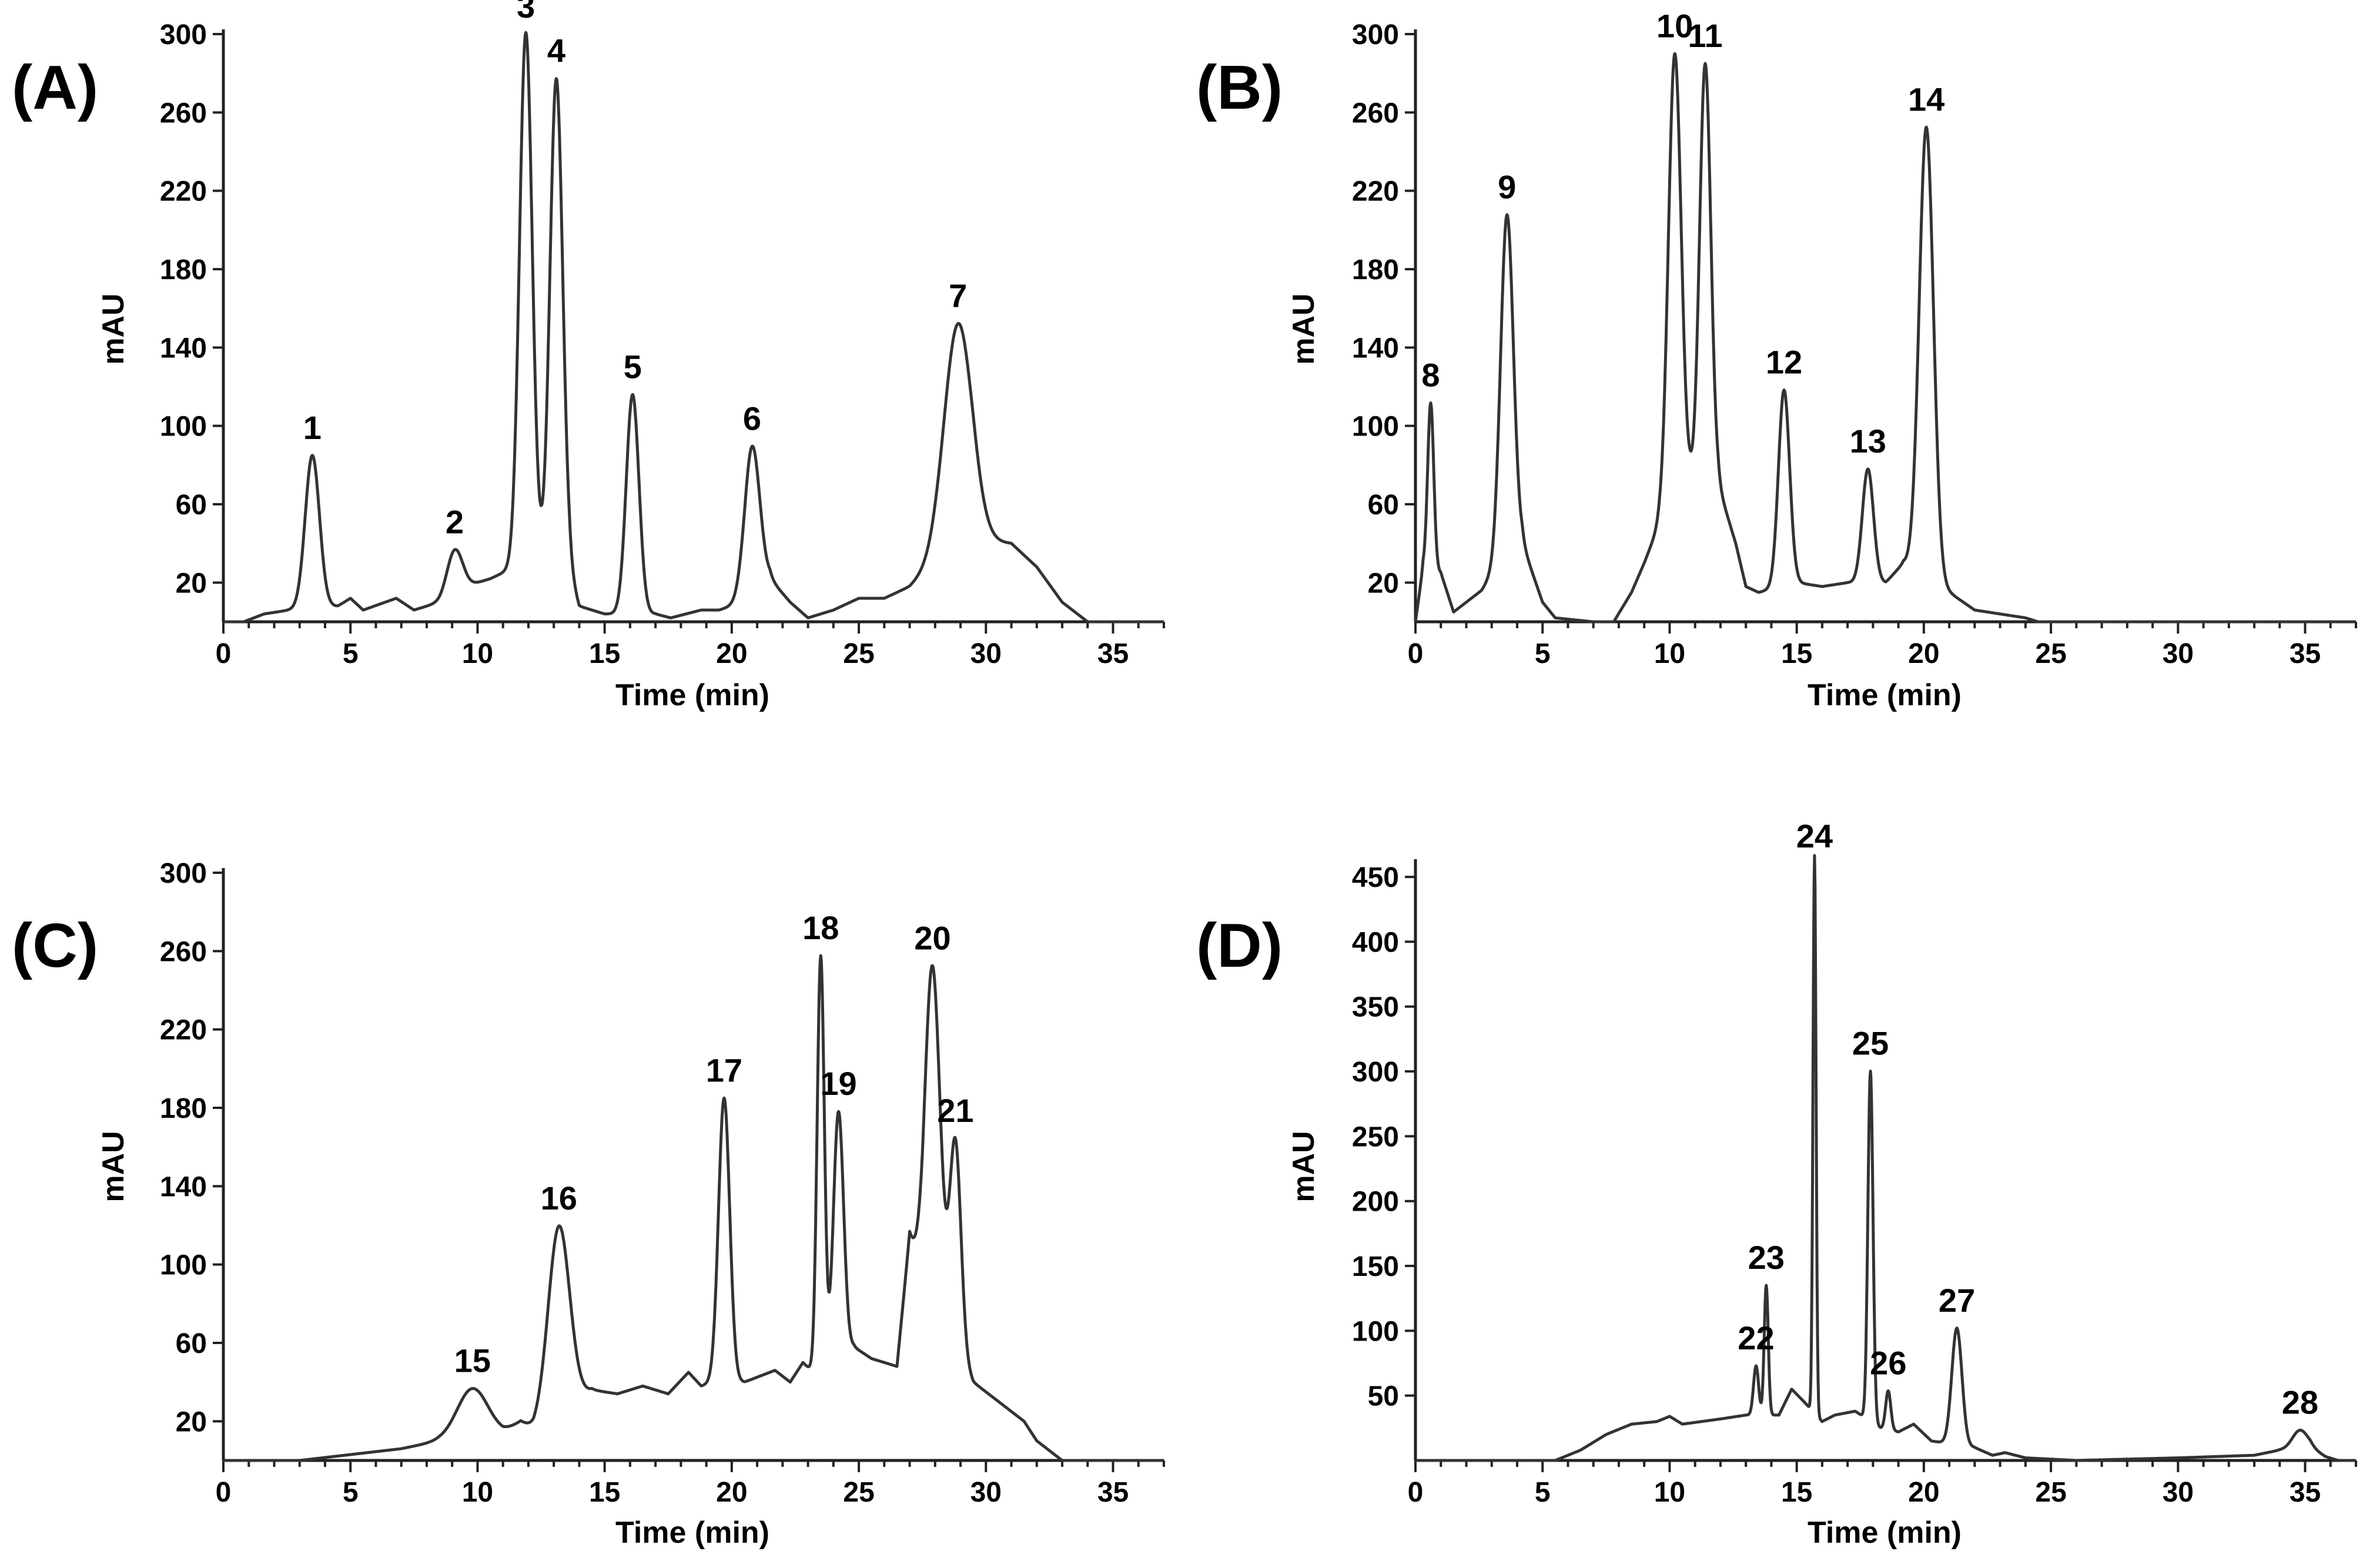 The image size is (2373, 1568). Describe the element at coordinates (1674, 25) in the screenshot. I see `peak-label-10: 10` at that location.